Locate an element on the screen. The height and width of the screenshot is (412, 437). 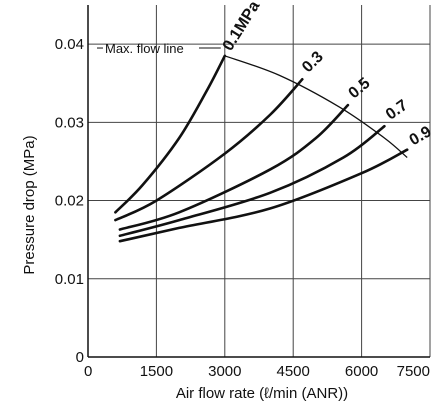
y-axis-title: Pressure drop (MPa) is located at coordinates (29, 204).